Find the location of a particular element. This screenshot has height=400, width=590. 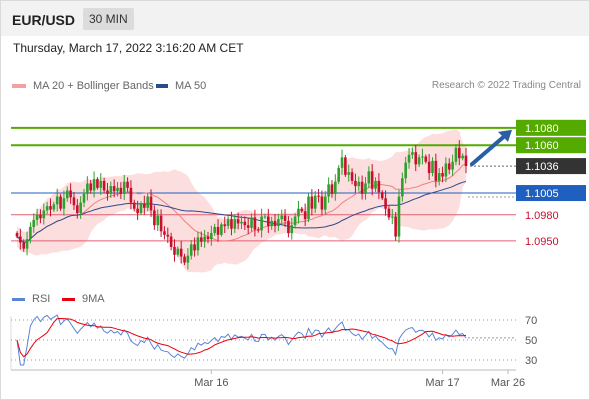

legend-ma50: MA 50 is located at coordinates (181, 86).